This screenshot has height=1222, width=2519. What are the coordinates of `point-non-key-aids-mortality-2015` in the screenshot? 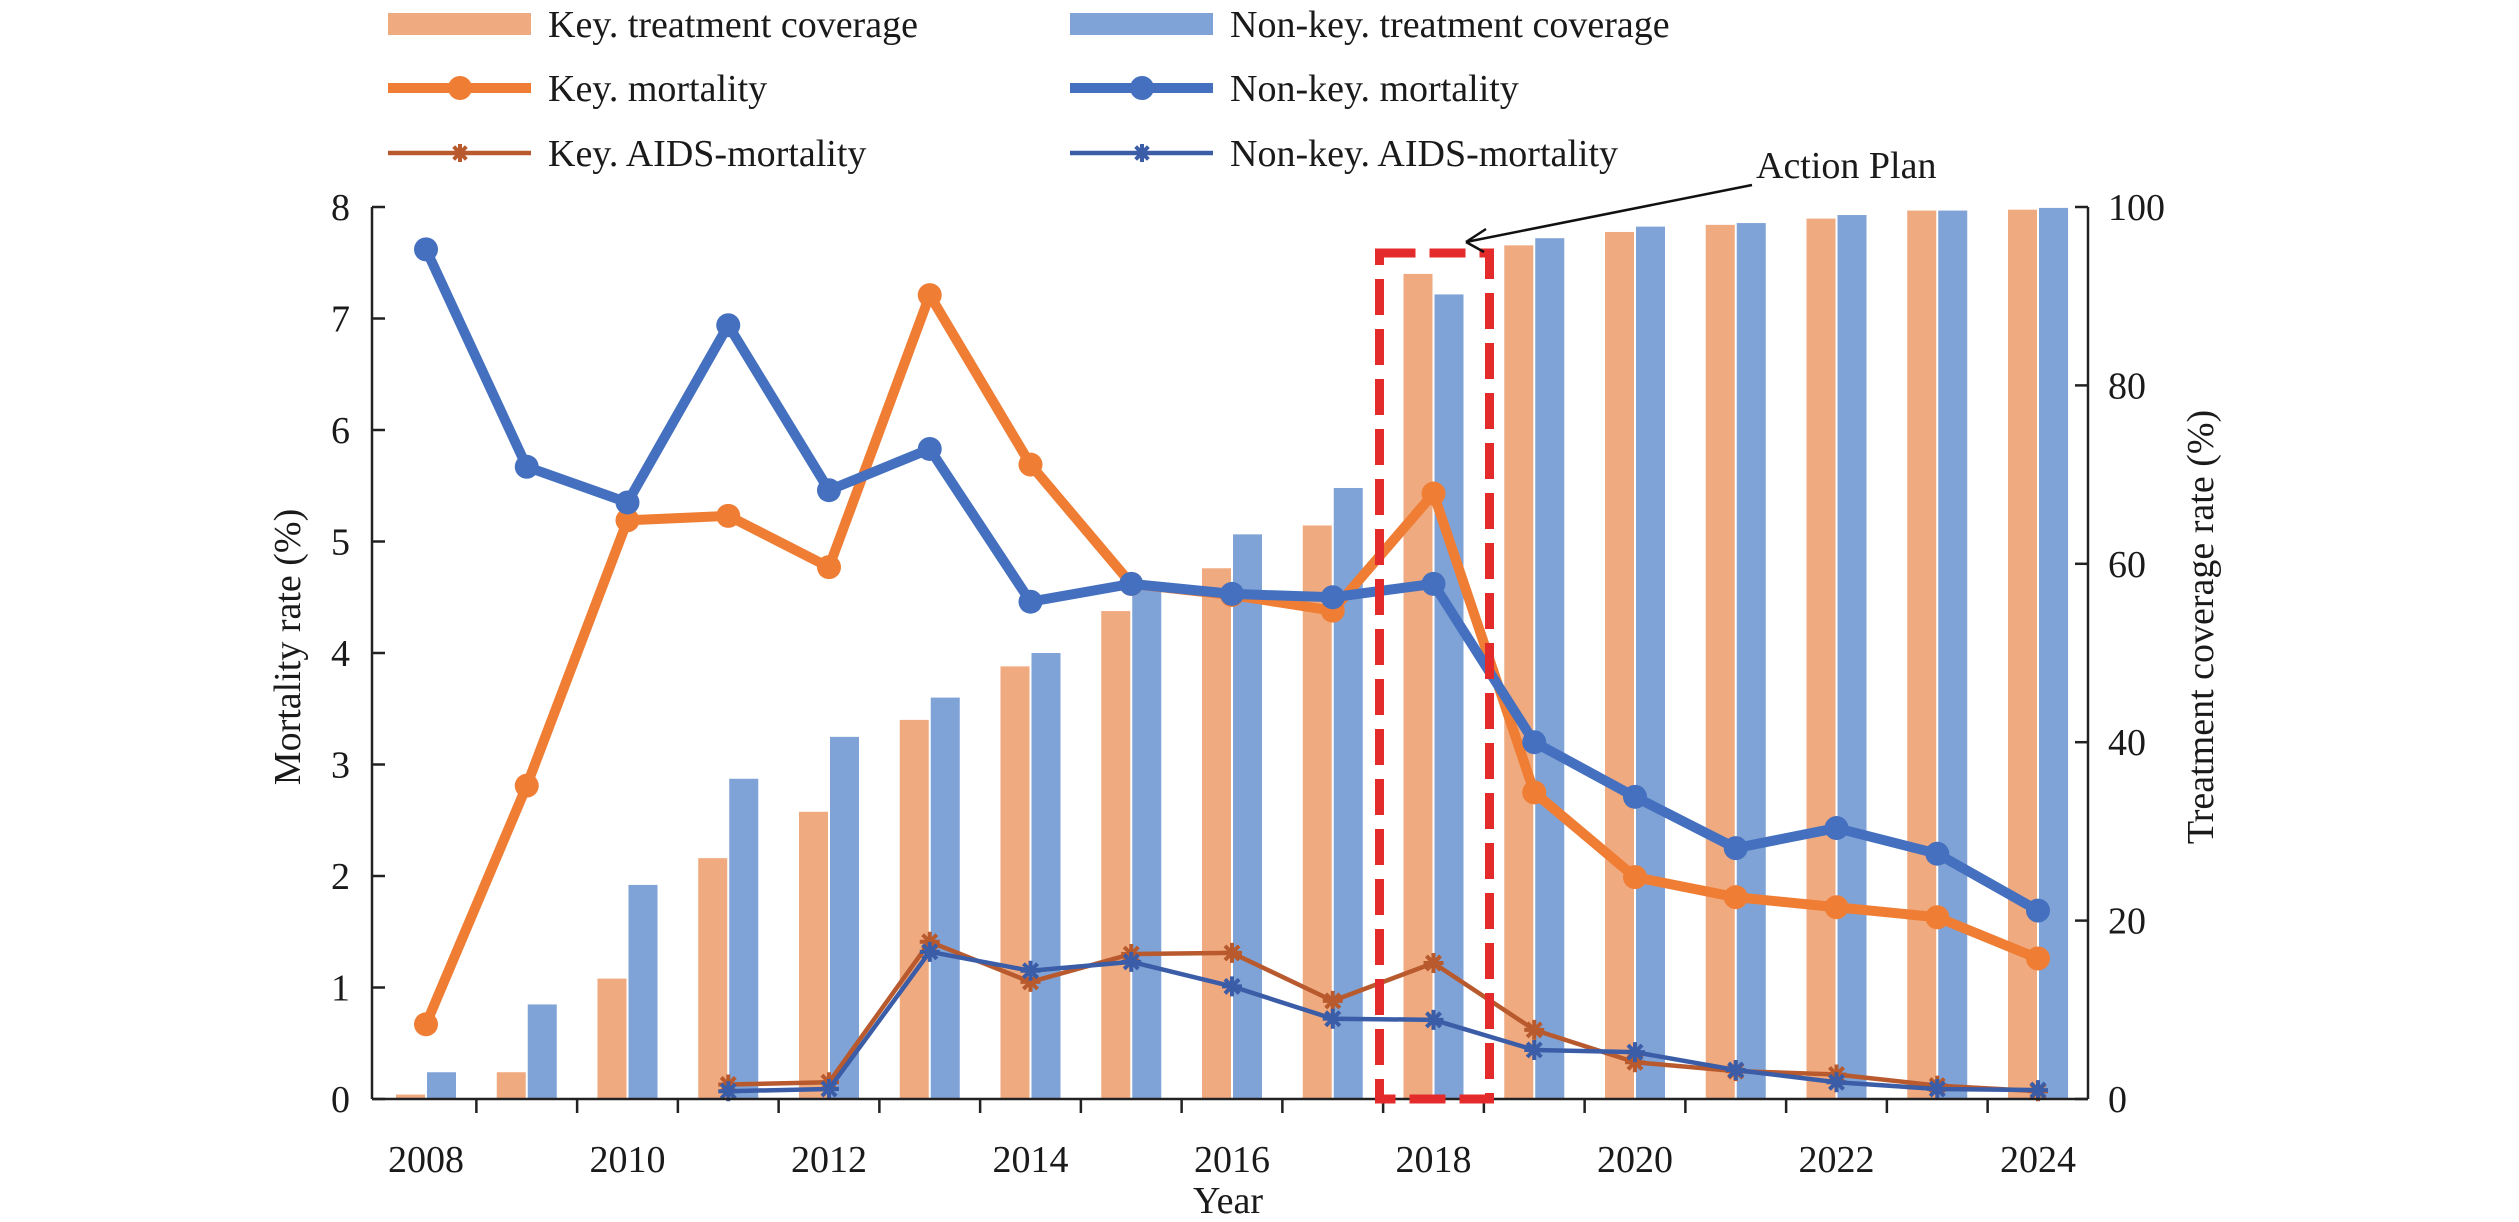 It's located at (1131, 961).